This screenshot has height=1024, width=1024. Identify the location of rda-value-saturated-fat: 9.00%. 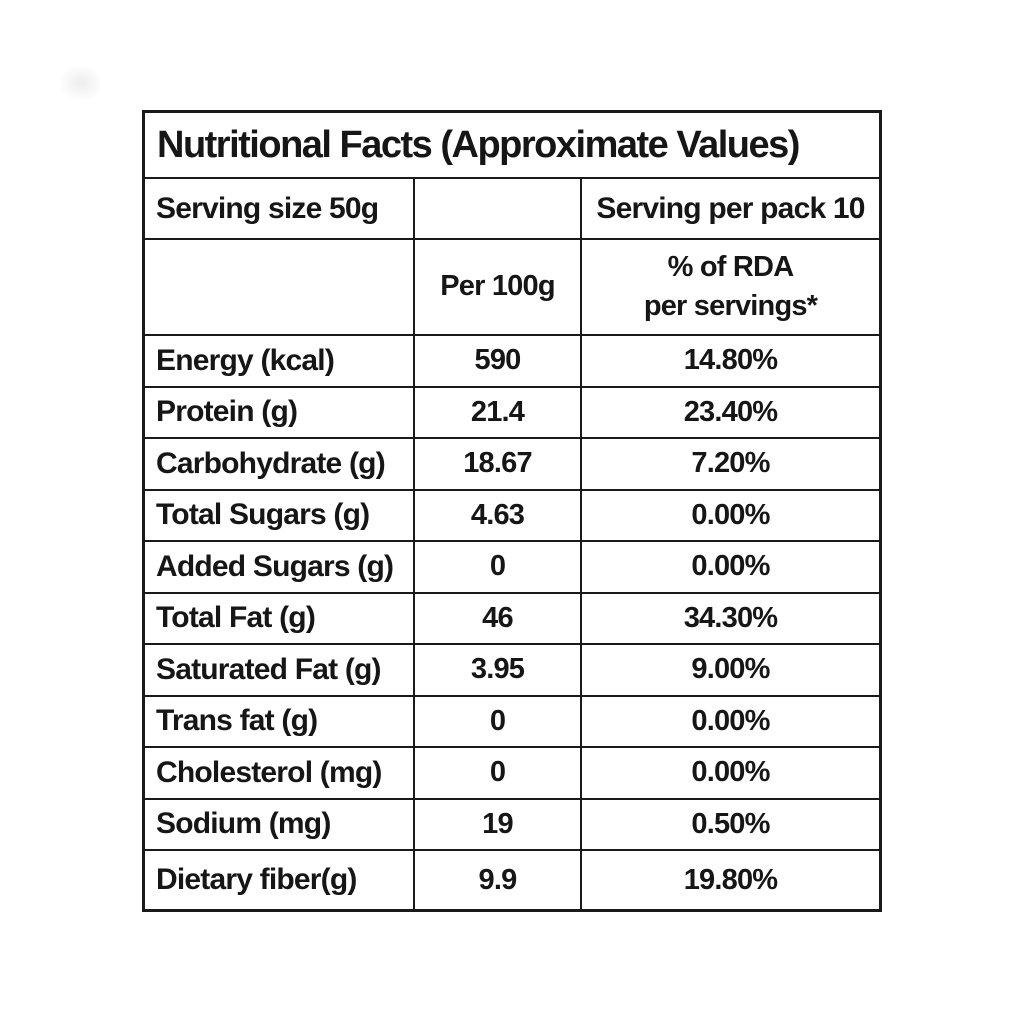
(729, 669).